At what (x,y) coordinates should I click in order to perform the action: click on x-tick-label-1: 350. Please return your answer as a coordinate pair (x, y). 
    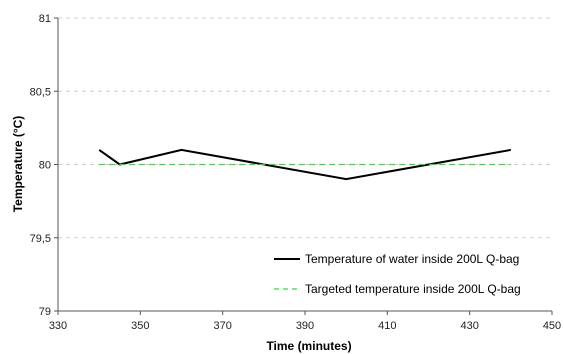
    Looking at the image, I should click on (140, 326).